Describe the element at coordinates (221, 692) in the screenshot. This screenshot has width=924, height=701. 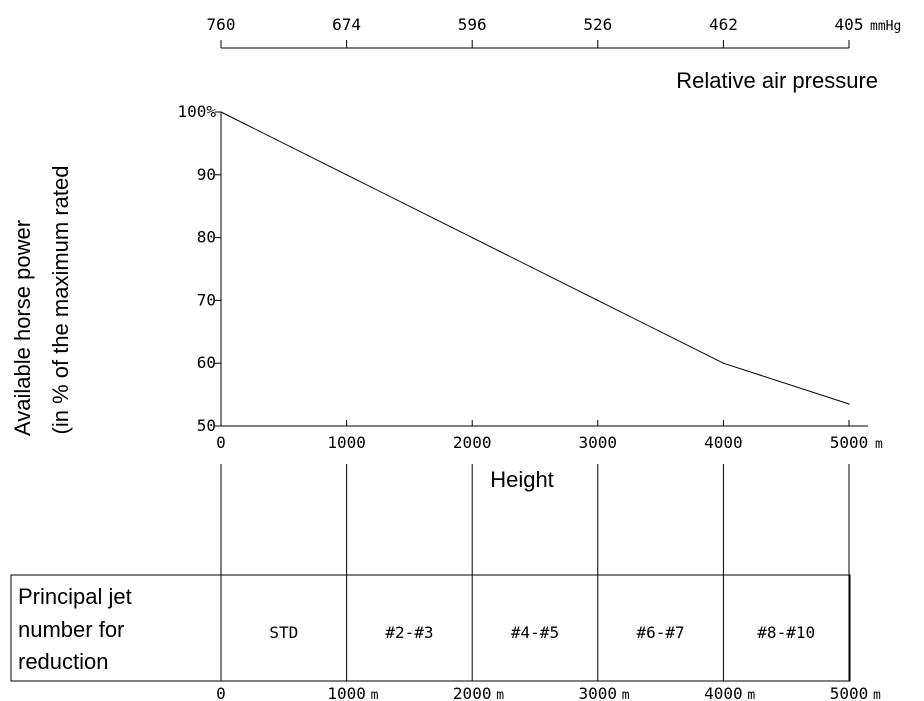
I see `table-height-label: 0` at that location.